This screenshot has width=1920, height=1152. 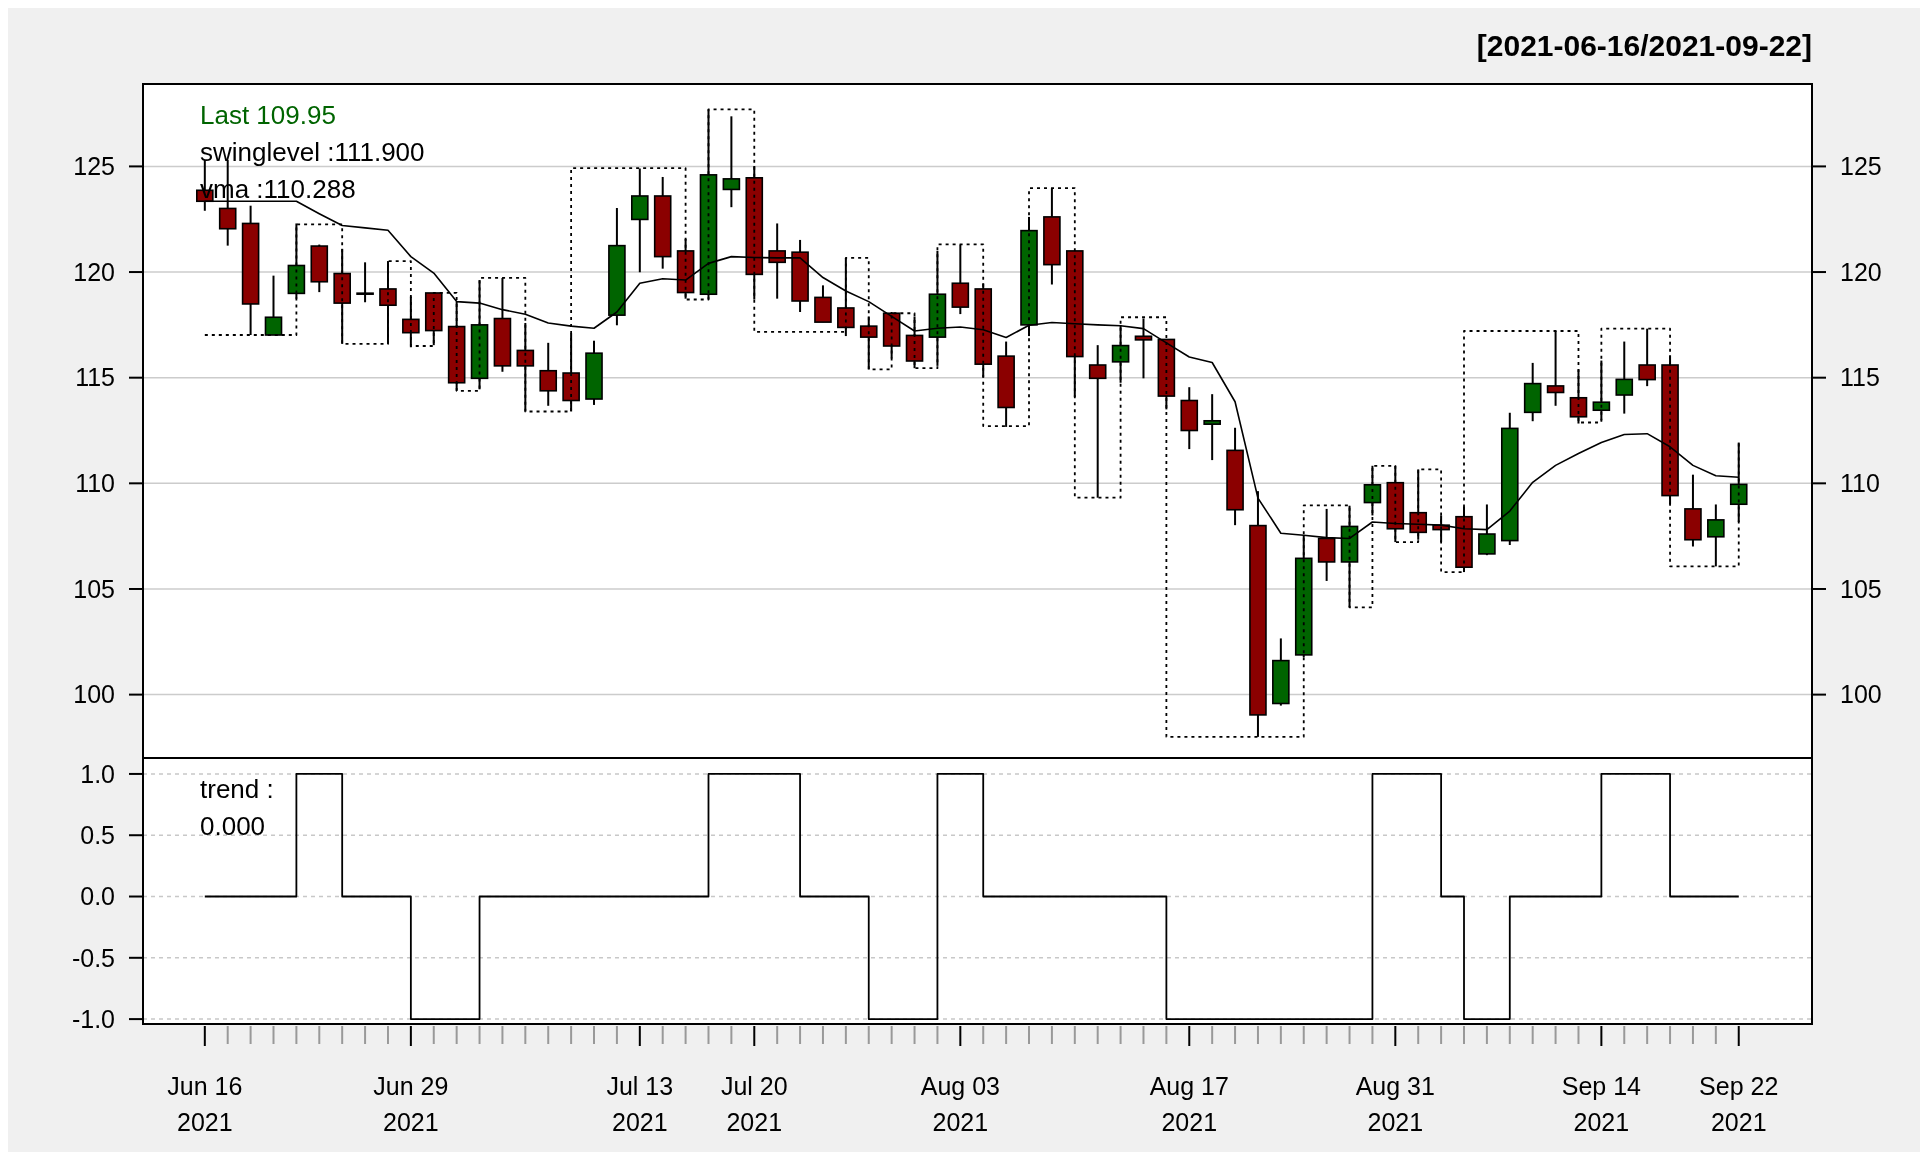 What do you see at coordinates (1860, 483) in the screenshot?
I see `y2-tick-label: 110` at bounding box center [1860, 483].